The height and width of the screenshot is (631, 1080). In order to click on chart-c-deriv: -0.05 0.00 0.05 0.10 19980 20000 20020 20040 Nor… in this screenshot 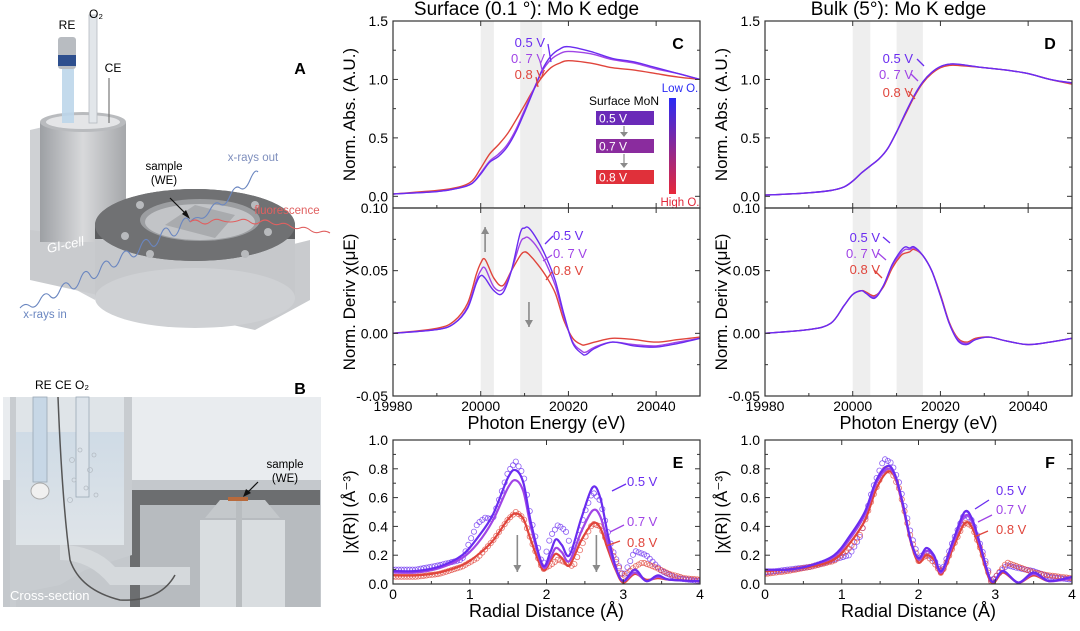, I will do `click(520, 316)`.